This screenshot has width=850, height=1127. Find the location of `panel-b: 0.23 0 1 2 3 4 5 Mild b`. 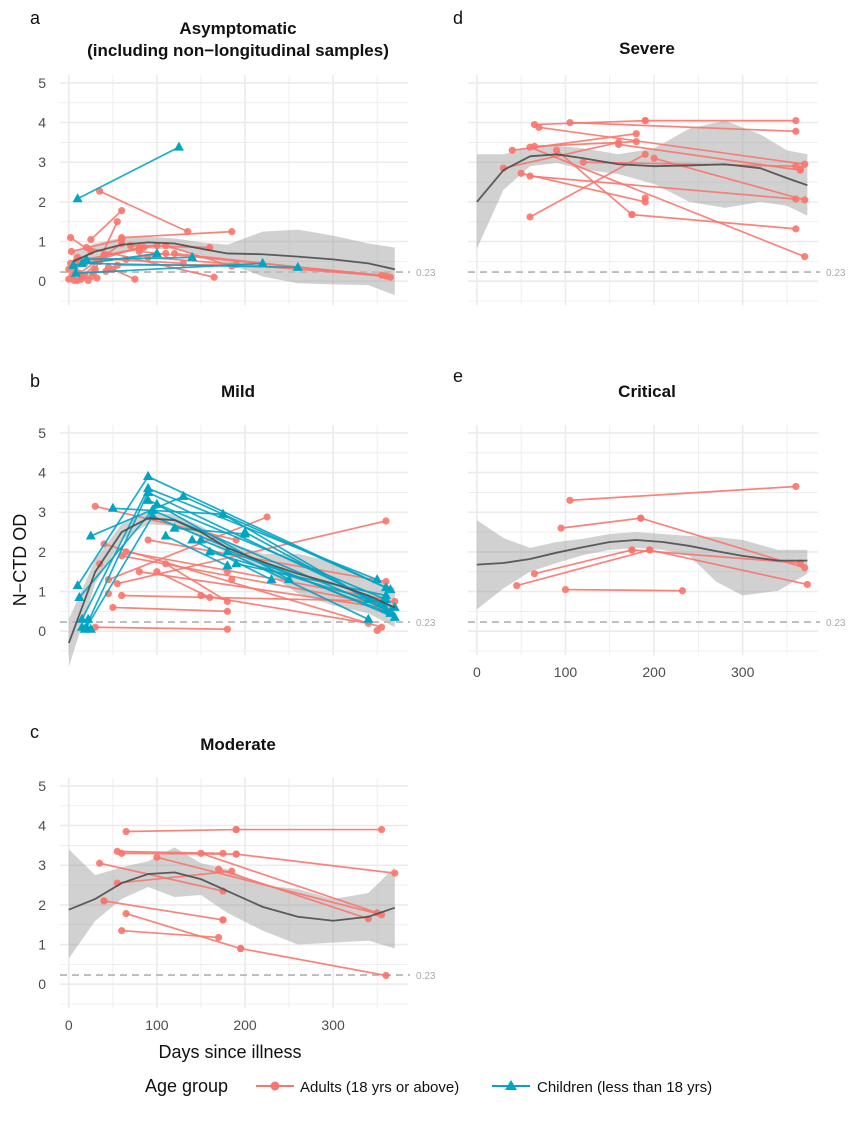

panel-b: 0.23 0 1 2 3 4 5 Mild b is located at coordinates (233, 519).